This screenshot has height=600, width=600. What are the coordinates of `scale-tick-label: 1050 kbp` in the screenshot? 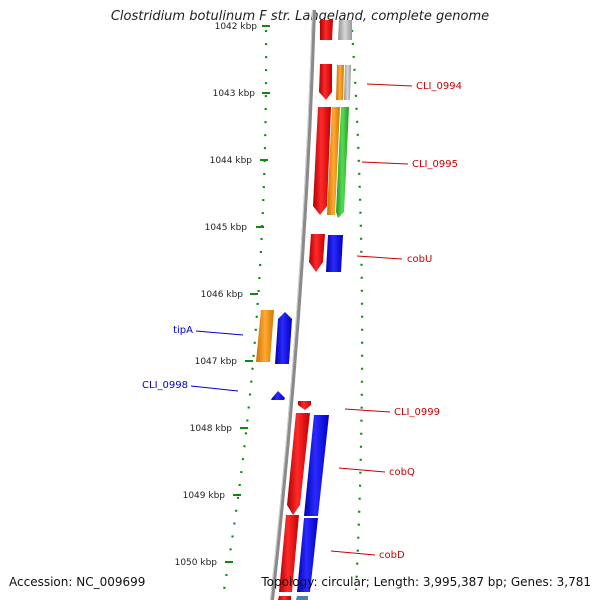 It's located at (196, 563).